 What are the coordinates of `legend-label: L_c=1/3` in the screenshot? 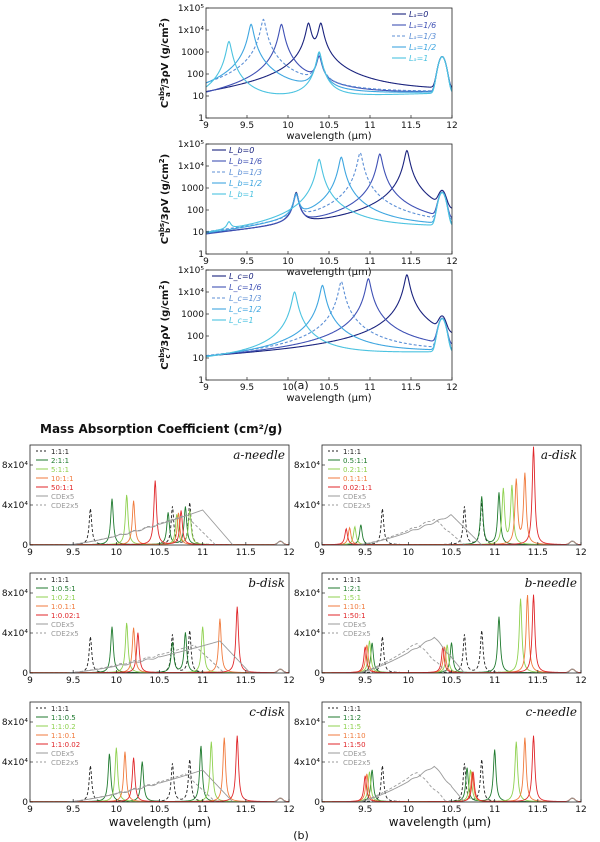 It's located at (245, 298).